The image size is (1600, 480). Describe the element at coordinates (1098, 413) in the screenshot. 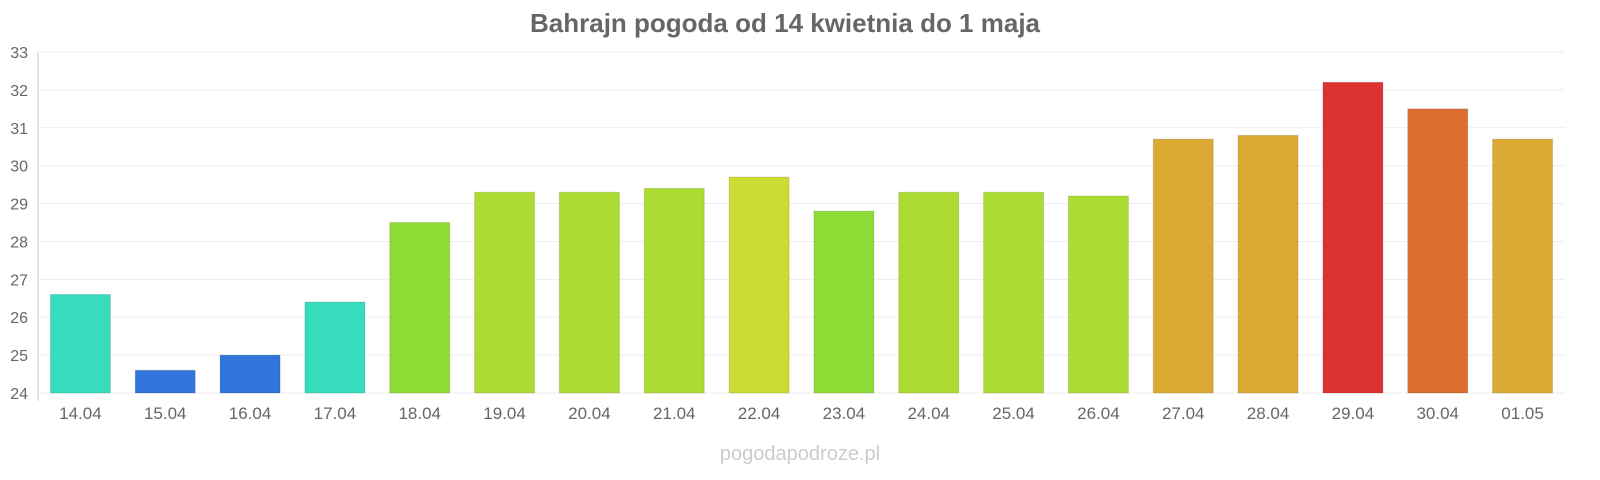

I see `x-tick-label: 26.04` at that location.